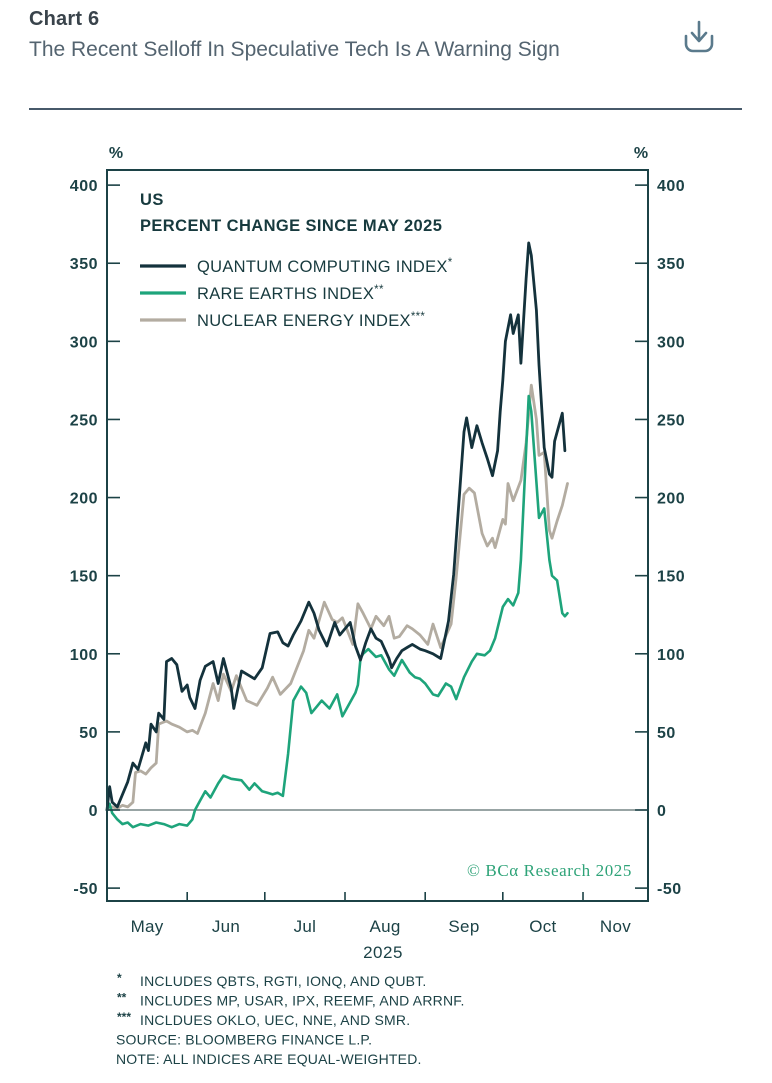  Describe the element at coordinates (84, 186) in the screenshot. I see `y-axis-label-left: 400` at that location.